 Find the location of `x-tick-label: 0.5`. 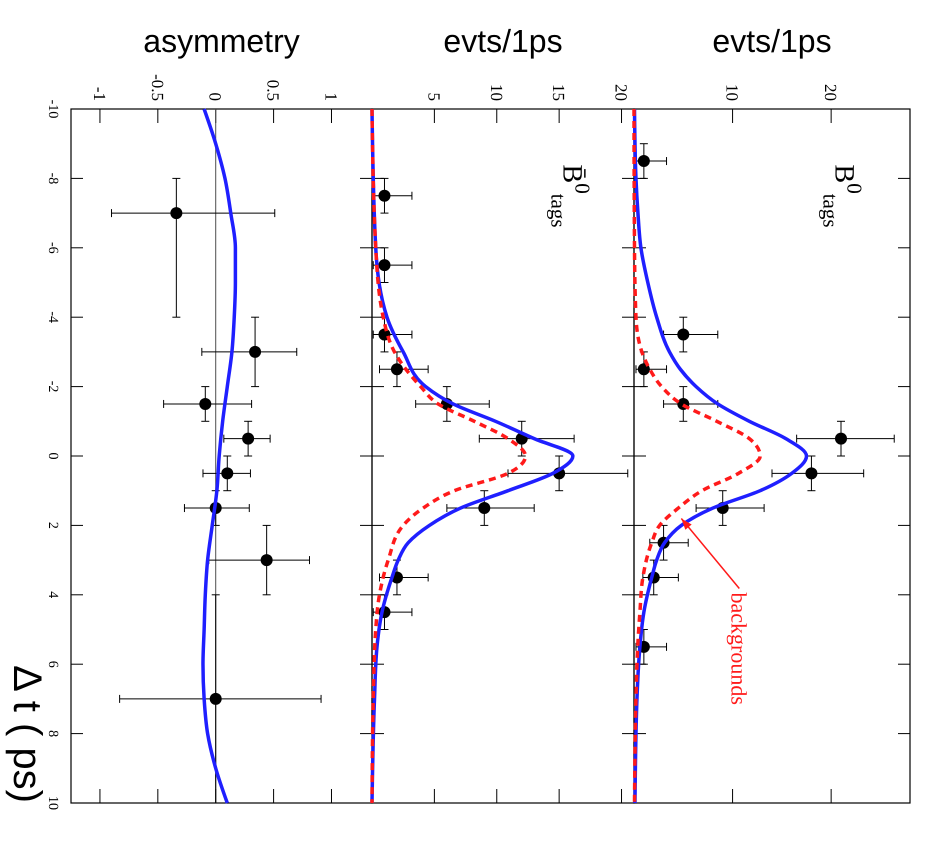

x-tick-label: 0.5 is located at coordinates (273, 90).